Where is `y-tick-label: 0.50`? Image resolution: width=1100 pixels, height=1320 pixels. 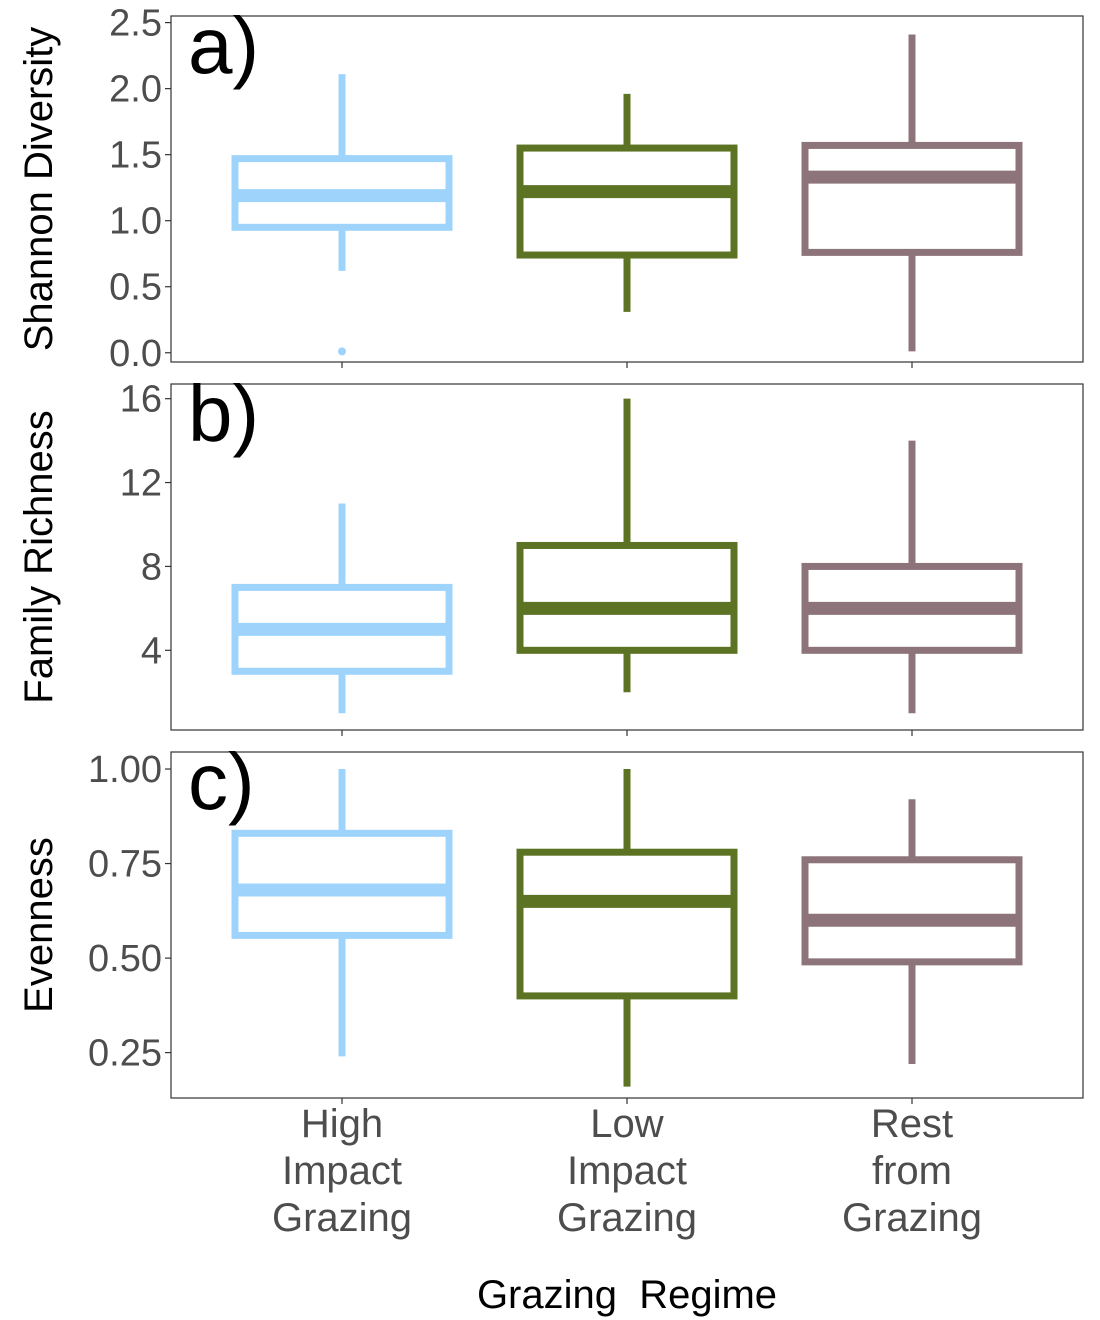
y-tick-label: 0.50 is located at coordinates (125, 959).